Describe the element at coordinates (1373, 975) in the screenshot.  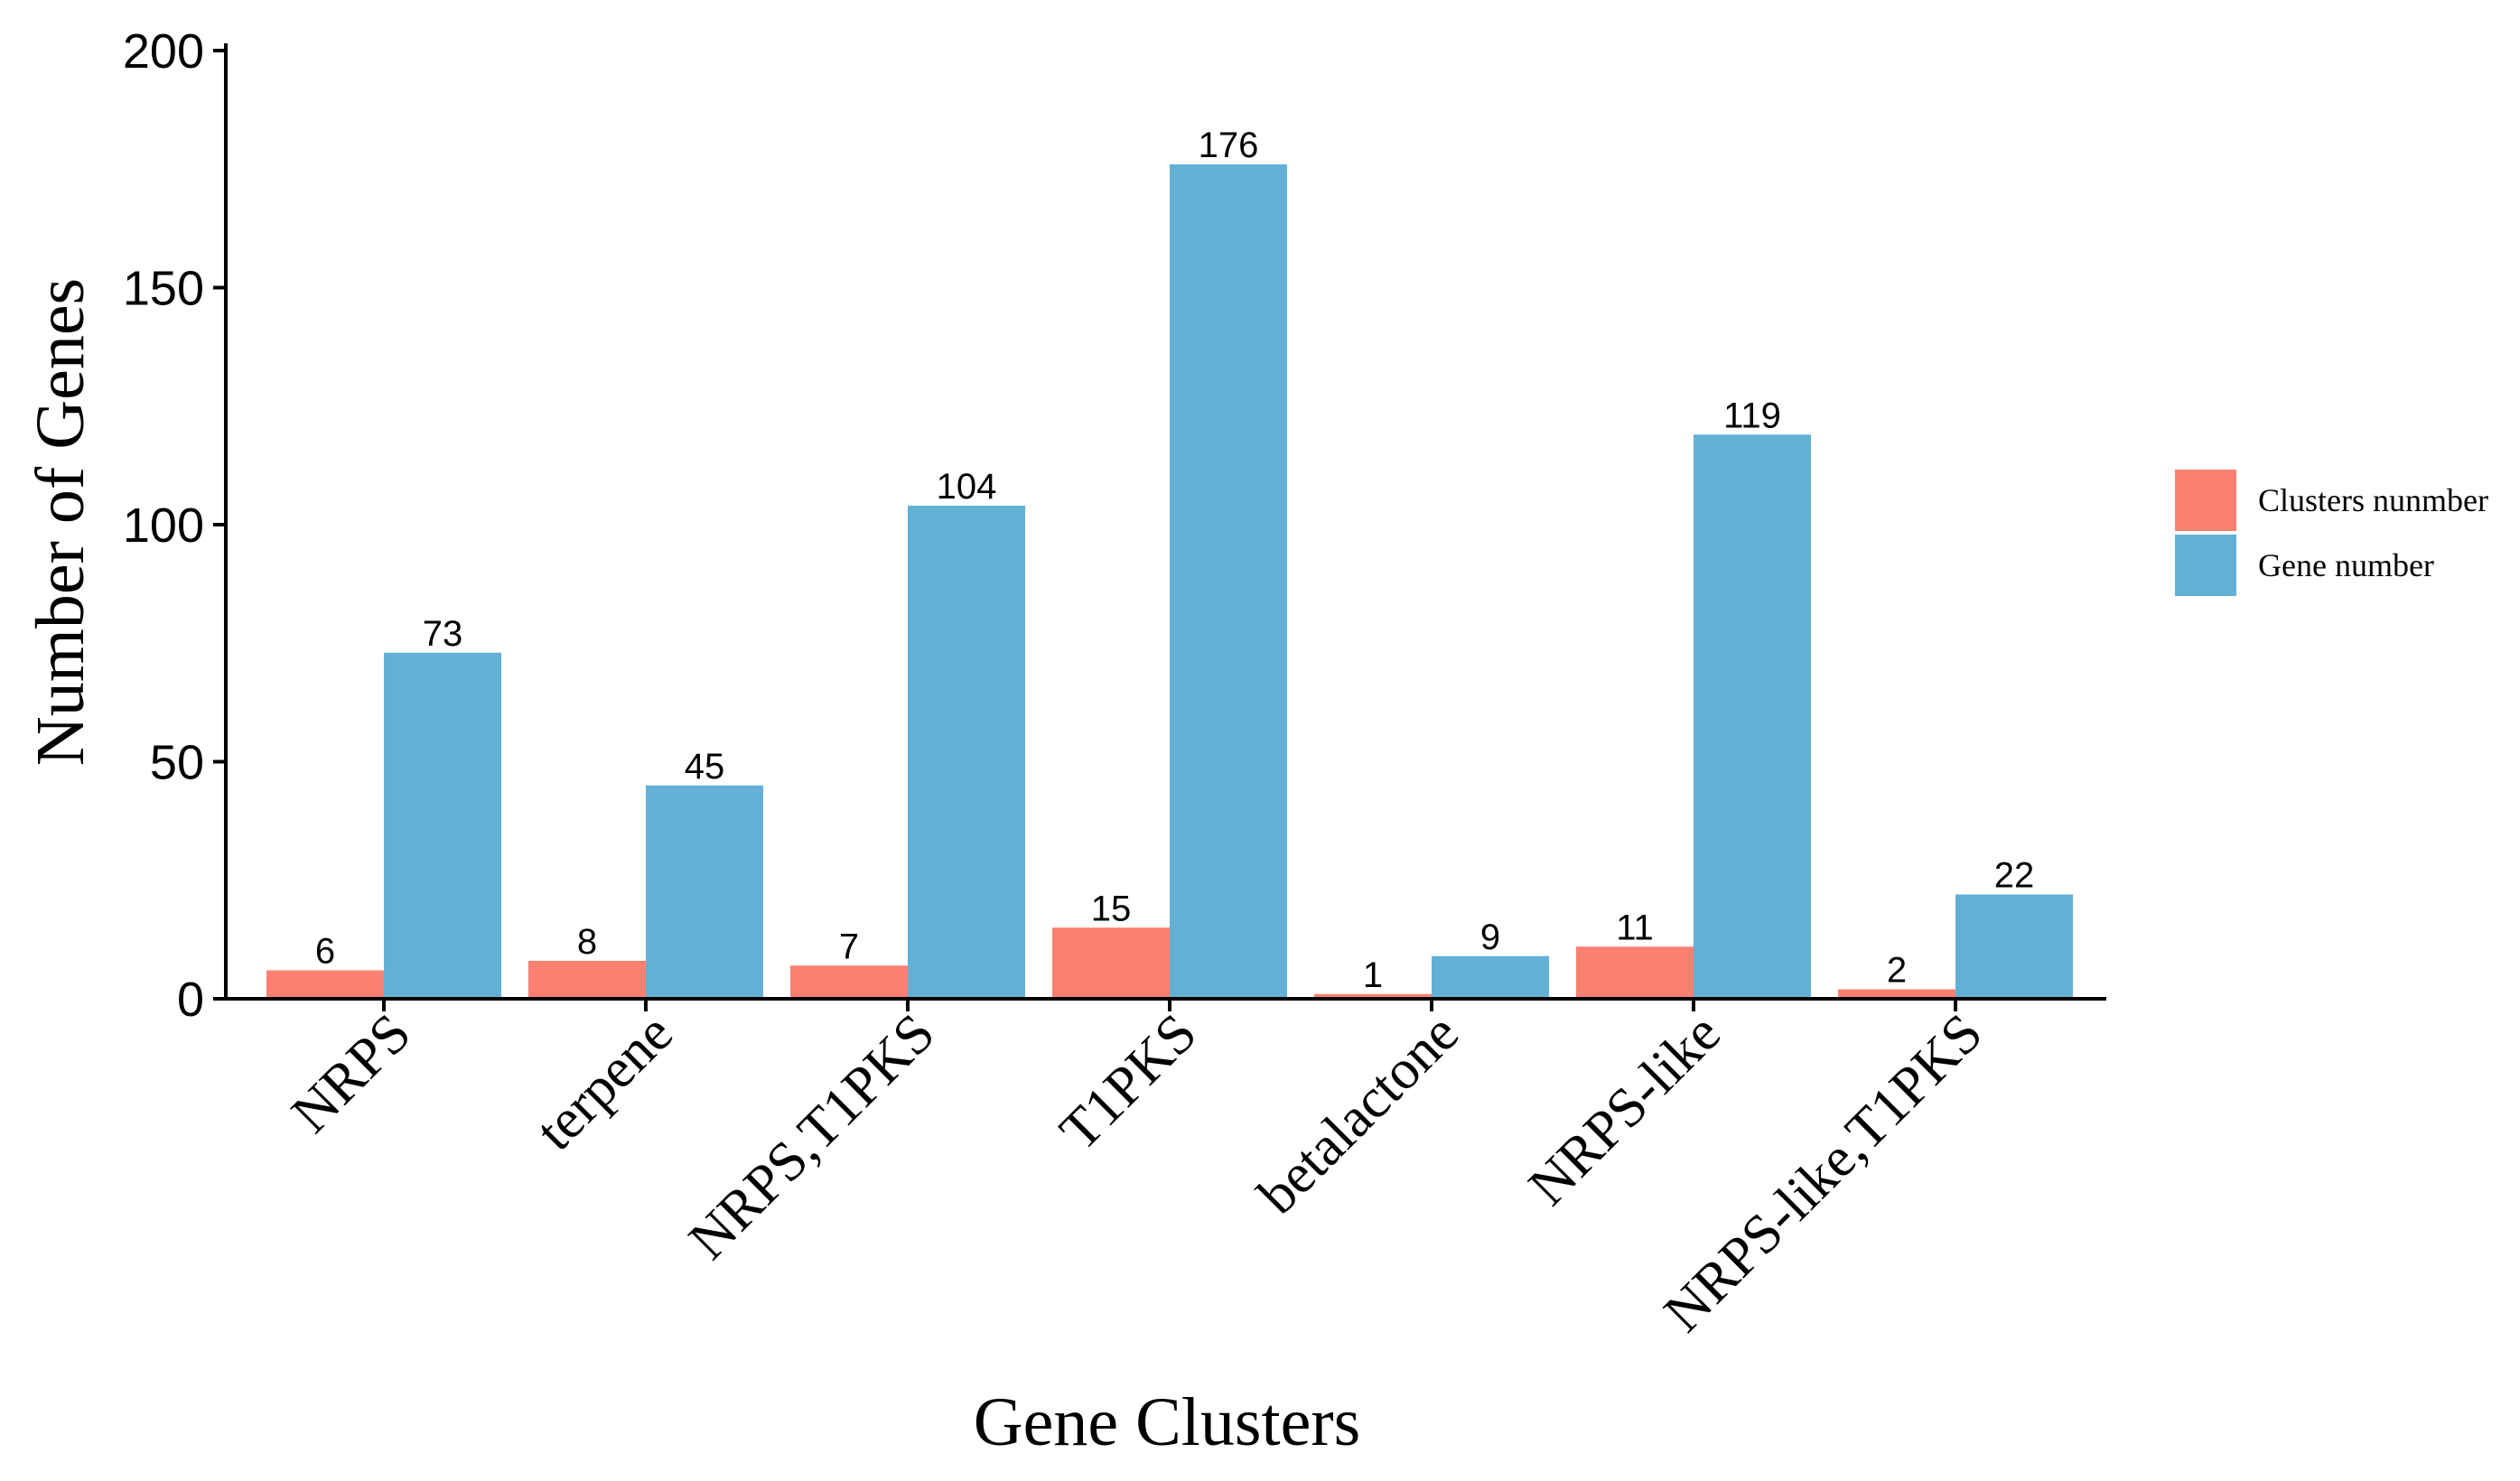
I see `data-label-clusters-4: 1` at that location.